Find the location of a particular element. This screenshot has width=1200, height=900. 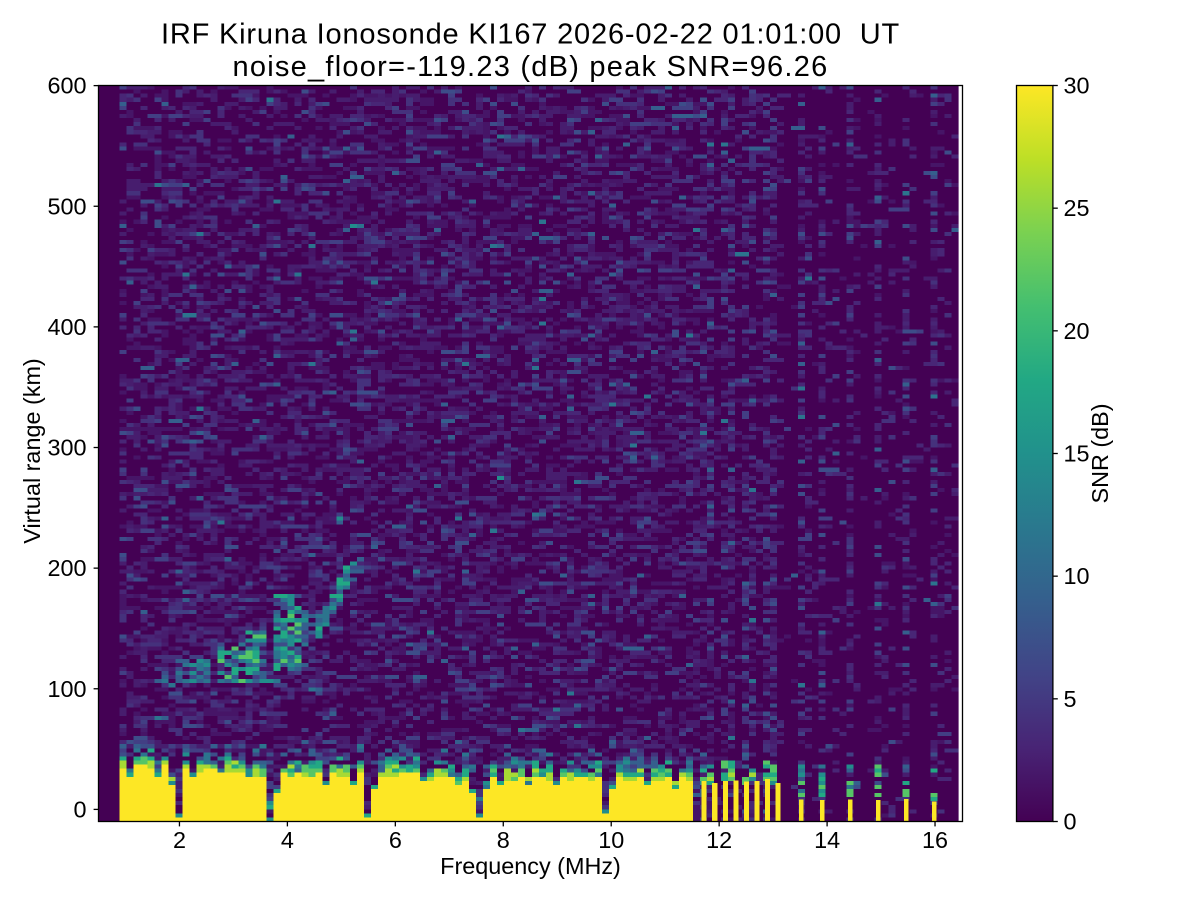

svg-text: 4 is located at coordinates (287, 840).